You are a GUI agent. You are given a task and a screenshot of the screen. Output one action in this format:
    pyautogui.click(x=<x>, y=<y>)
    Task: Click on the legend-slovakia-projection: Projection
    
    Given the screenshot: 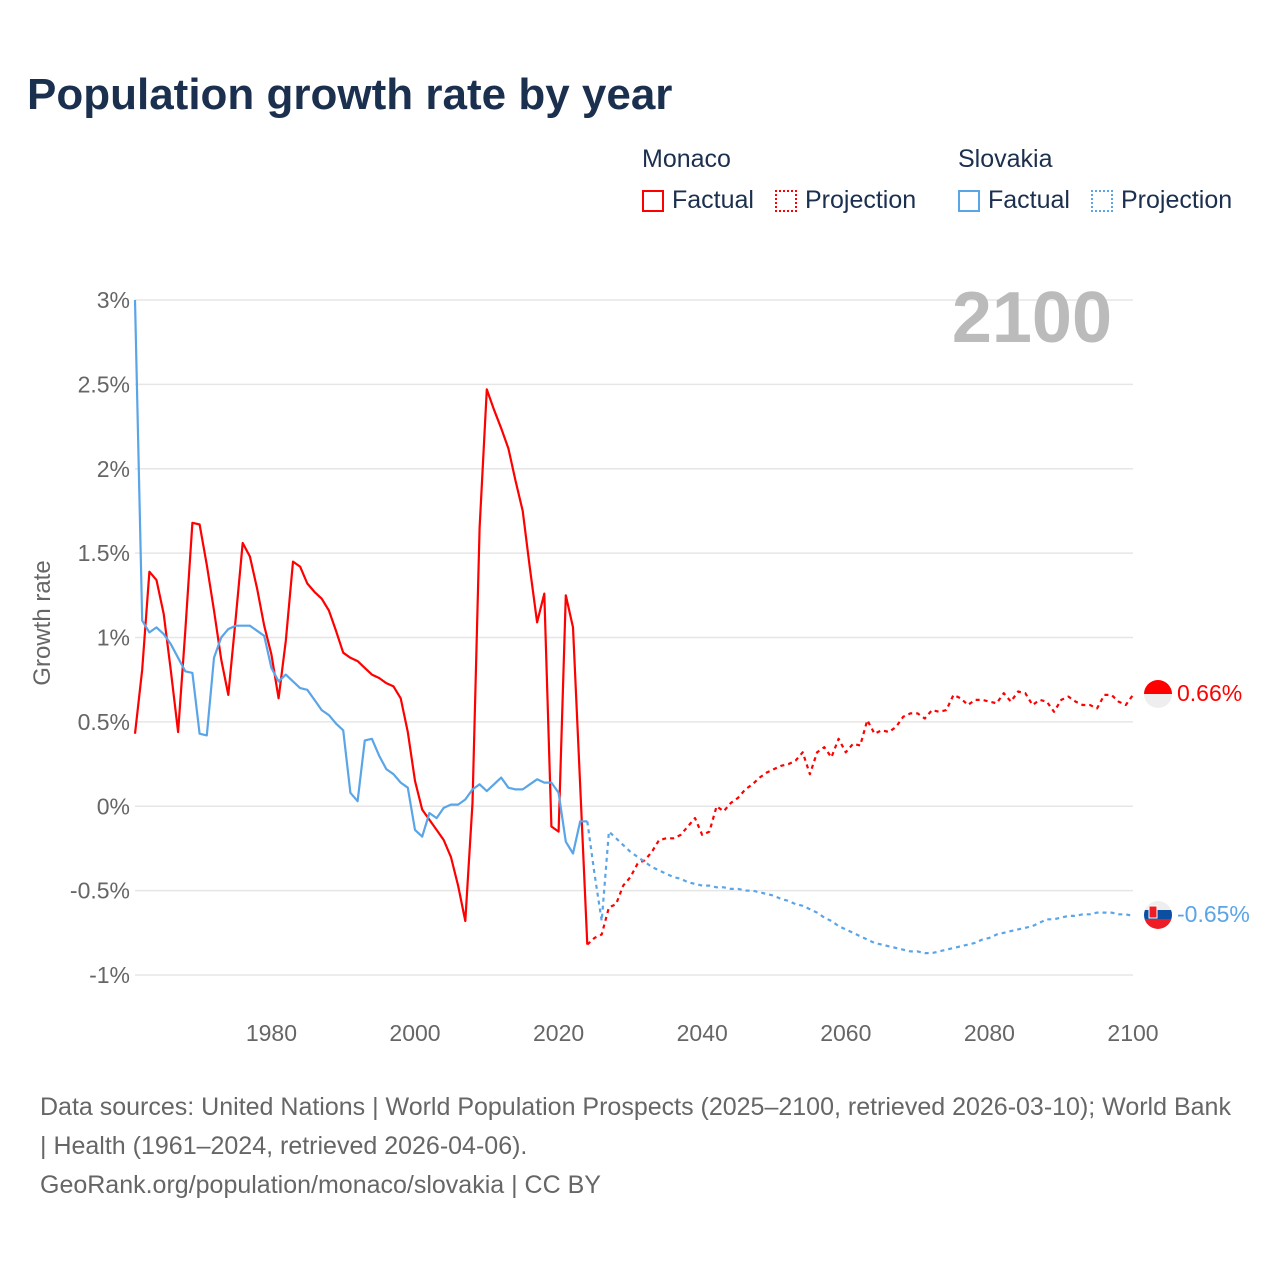 What is the action you would take?
    pyautogui.click(x=1161, y=200)
    